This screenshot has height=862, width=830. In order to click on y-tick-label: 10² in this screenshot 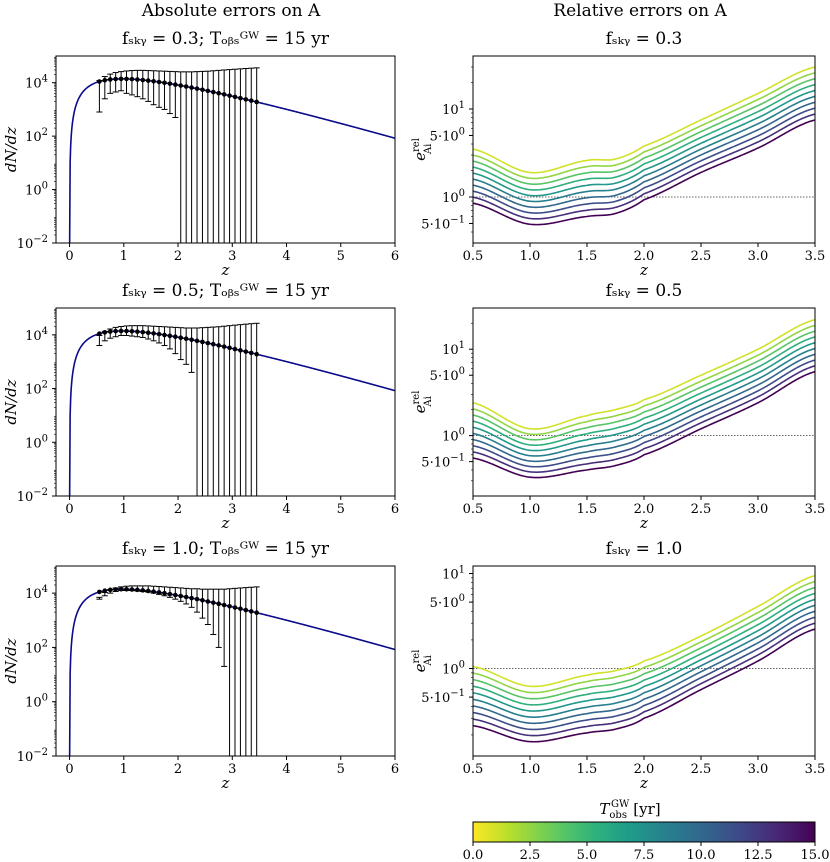, I will do `click(36, 647)`.